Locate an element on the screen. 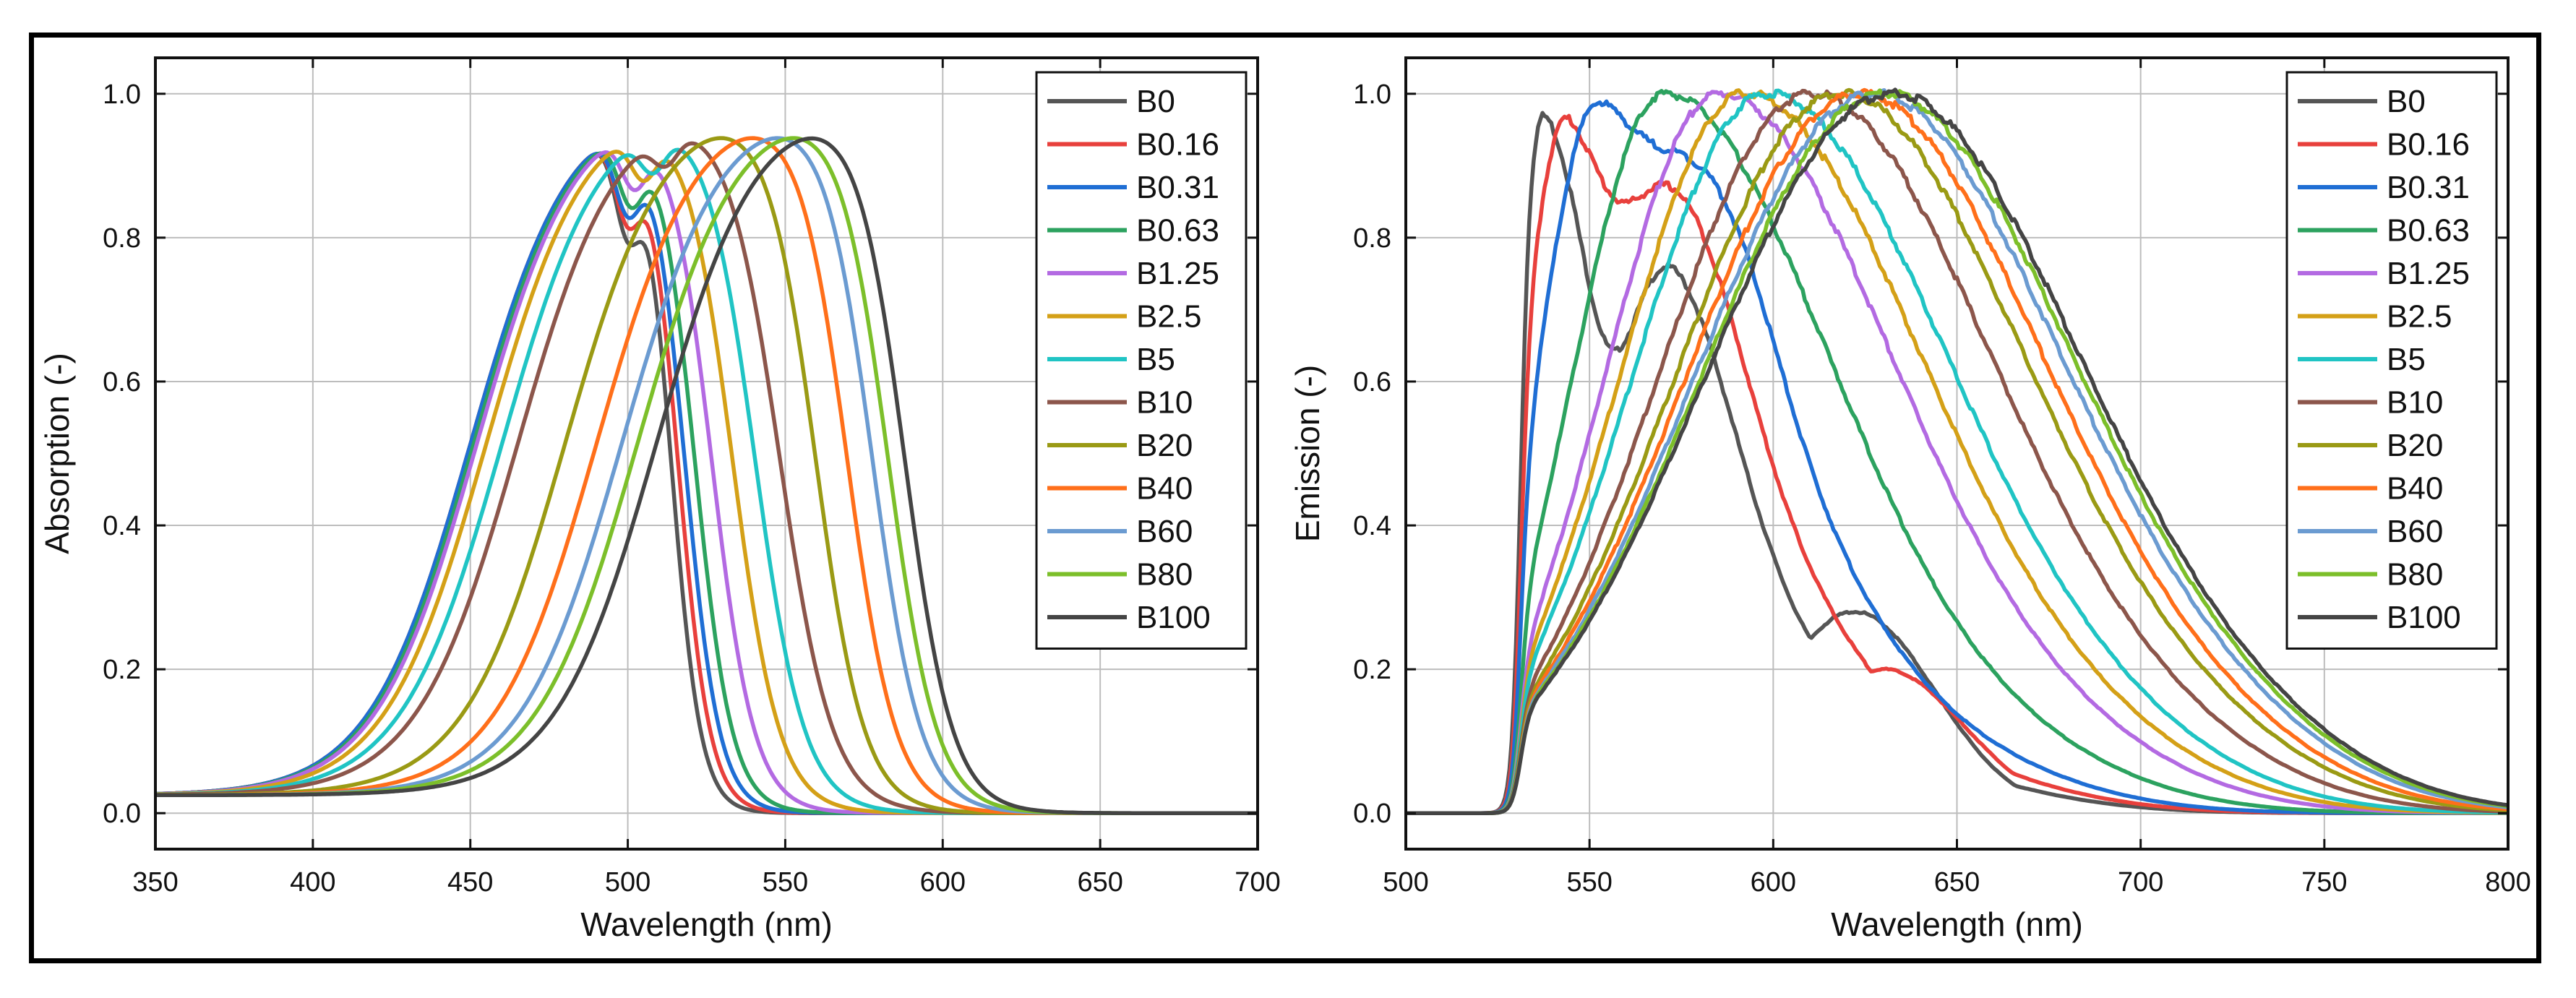 This screenshot has height=998, width=2576. x-tick-label: 800 is located at coordinates (2508, 883).